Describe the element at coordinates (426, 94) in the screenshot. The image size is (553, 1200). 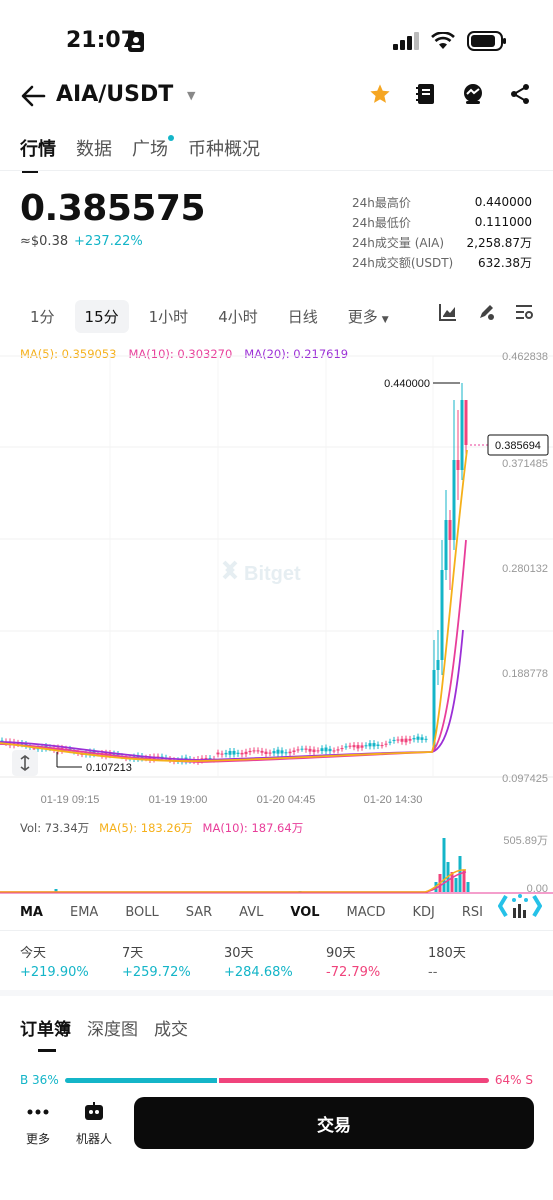
I see `book-icon` at that location.